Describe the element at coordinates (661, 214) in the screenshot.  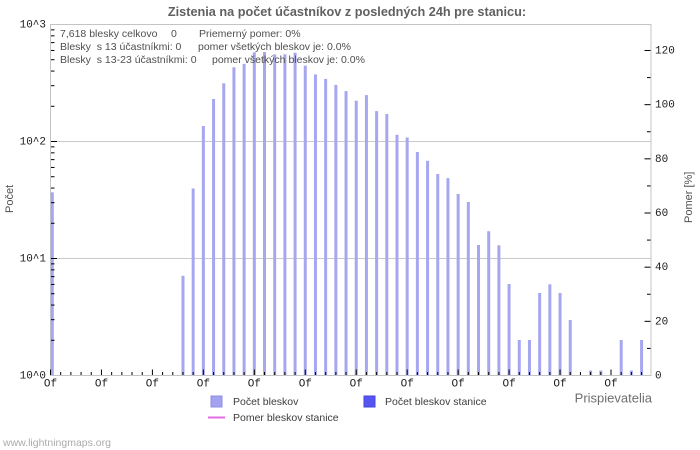
I see `svg-text: 60` at that location.